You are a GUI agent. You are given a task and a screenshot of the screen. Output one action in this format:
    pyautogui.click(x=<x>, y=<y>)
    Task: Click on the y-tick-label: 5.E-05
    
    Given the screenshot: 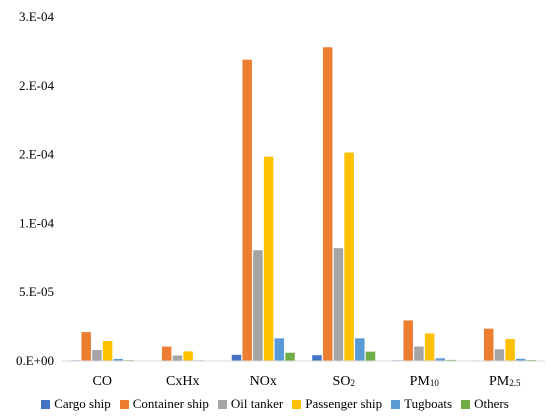 What is the action you would take?
    pyautogui.click(x=36, y=291)
    